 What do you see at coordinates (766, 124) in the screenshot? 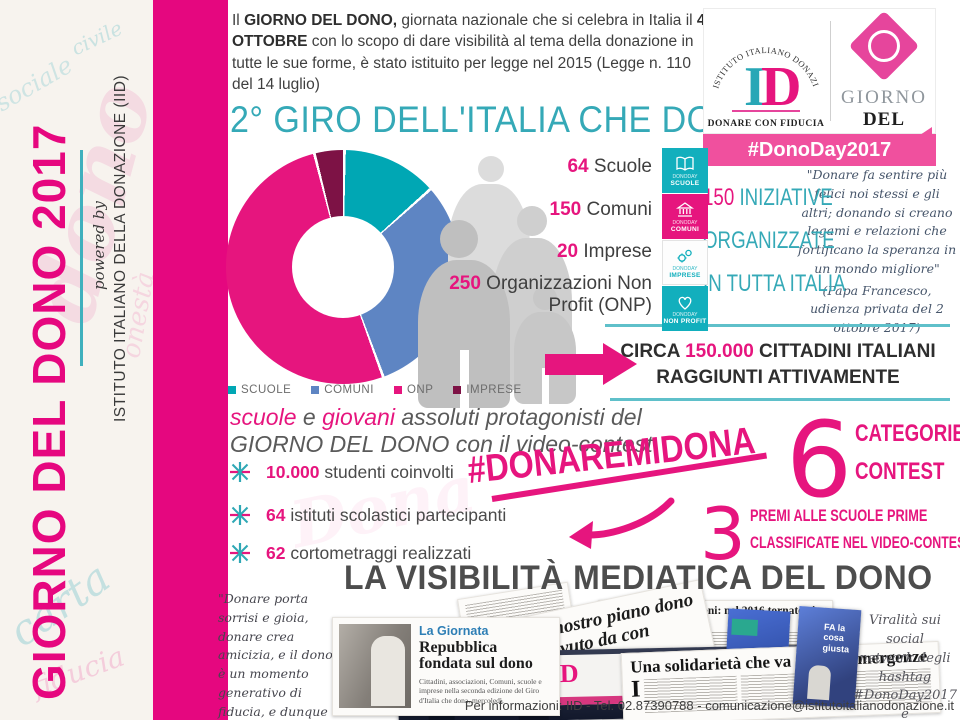
I see `iid-tagline: DONARE CON FIDUCIA` at bounding box center [766, 124].